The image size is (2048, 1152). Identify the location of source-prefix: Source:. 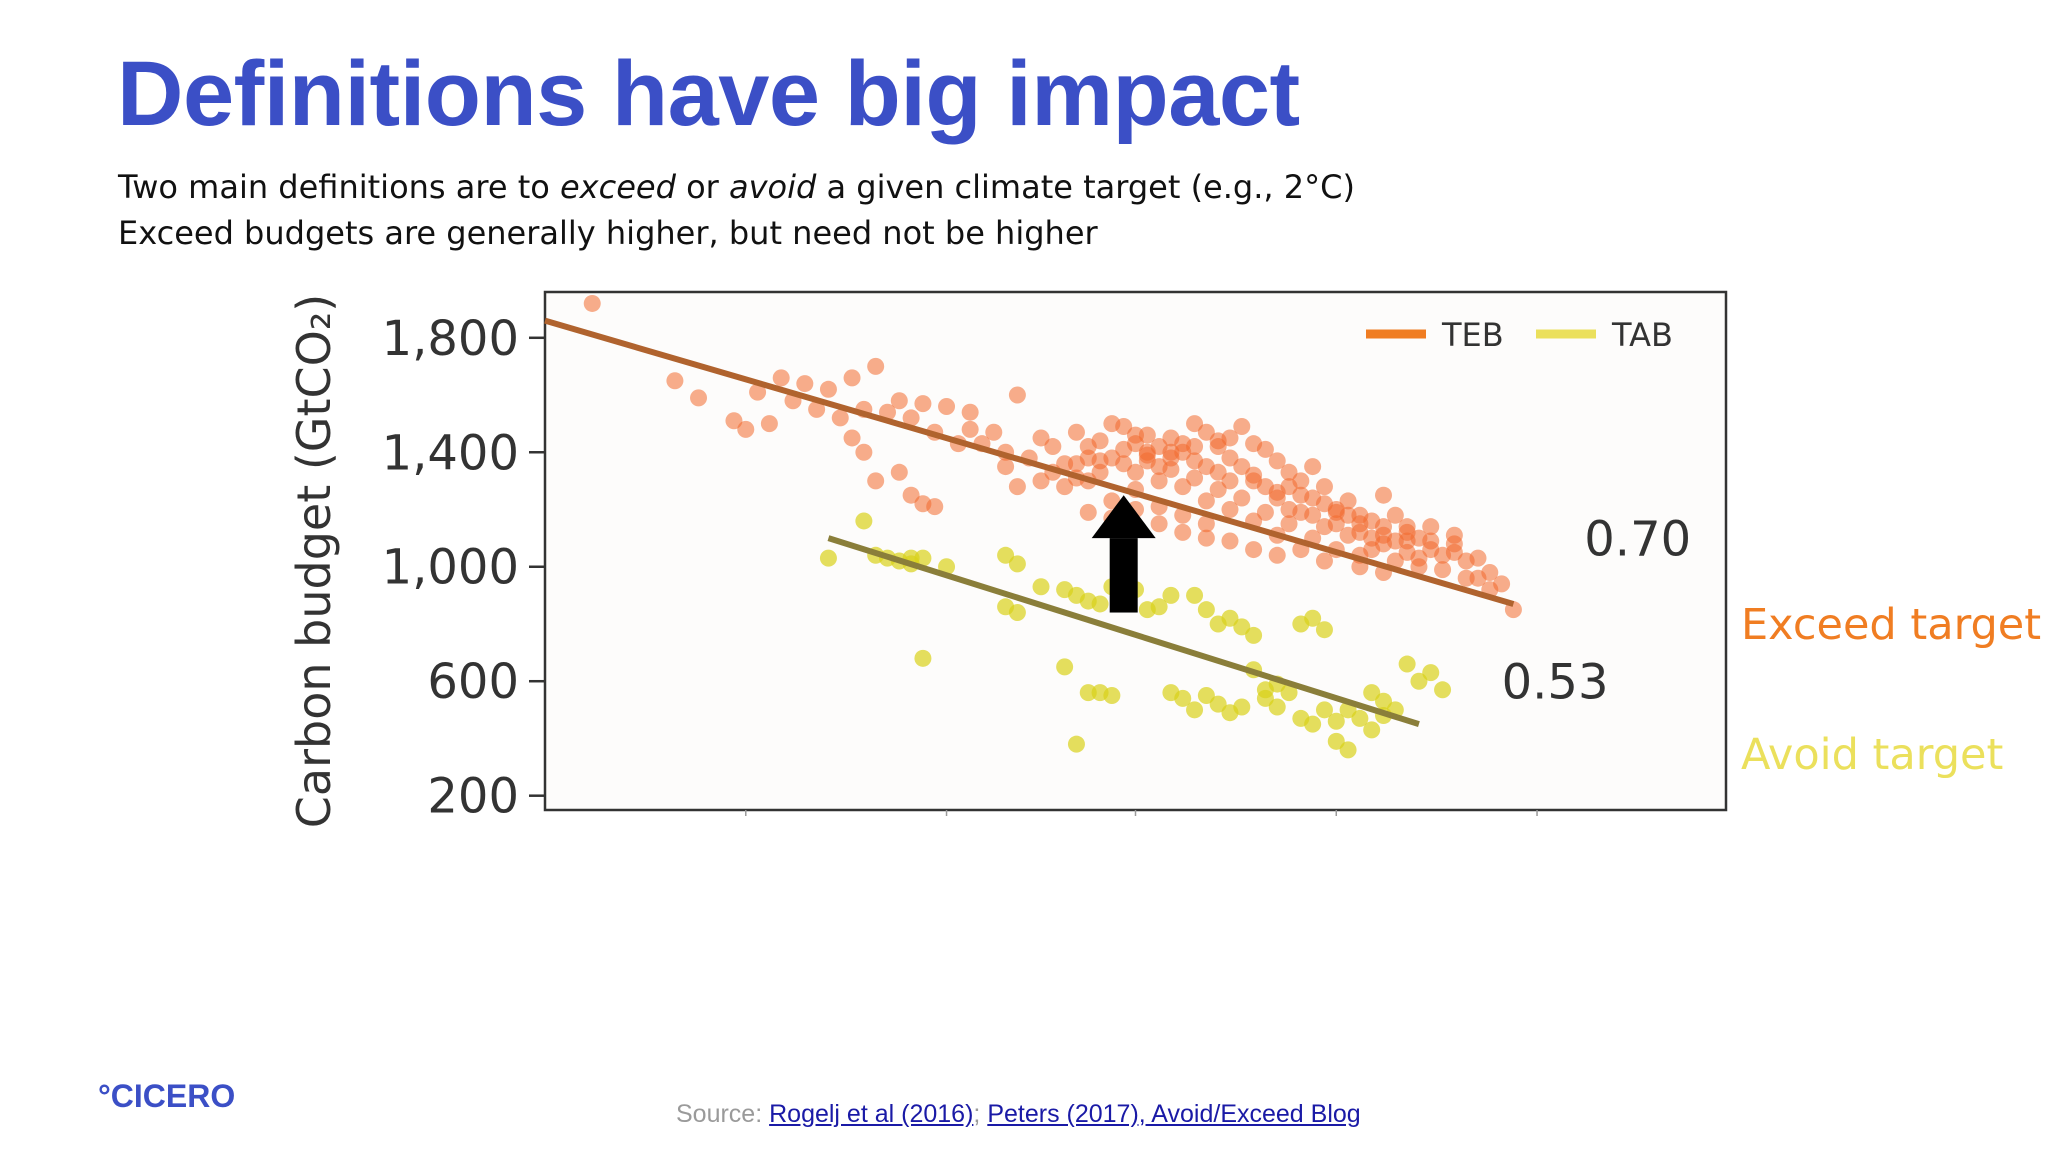
(723, 1114).